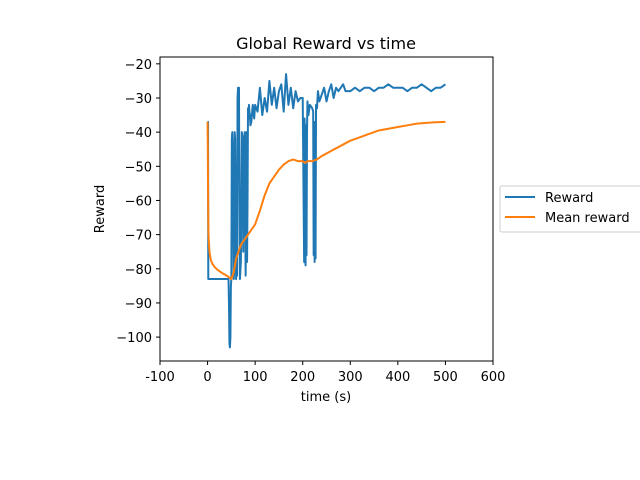 The width and height of the screenshot is (640, 480). What do you see at coordinates (302, 377) in the screenshot?
I see `x-tick-label: 200` at bounding box center [302, 377].